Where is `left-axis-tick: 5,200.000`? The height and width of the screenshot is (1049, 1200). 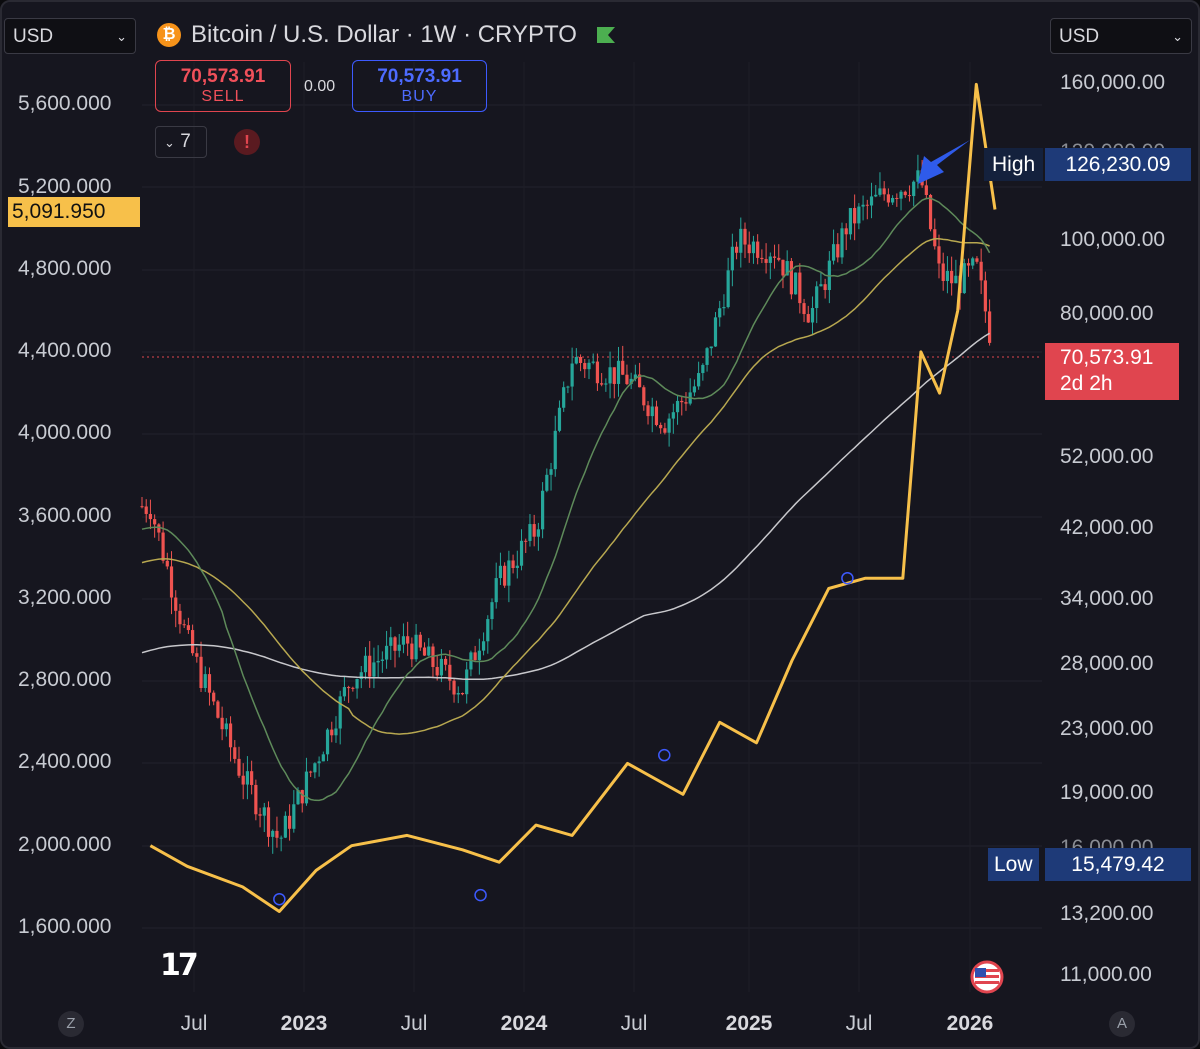 left-axis-tick: 5,200.000 is located at coordinates (65, 186).